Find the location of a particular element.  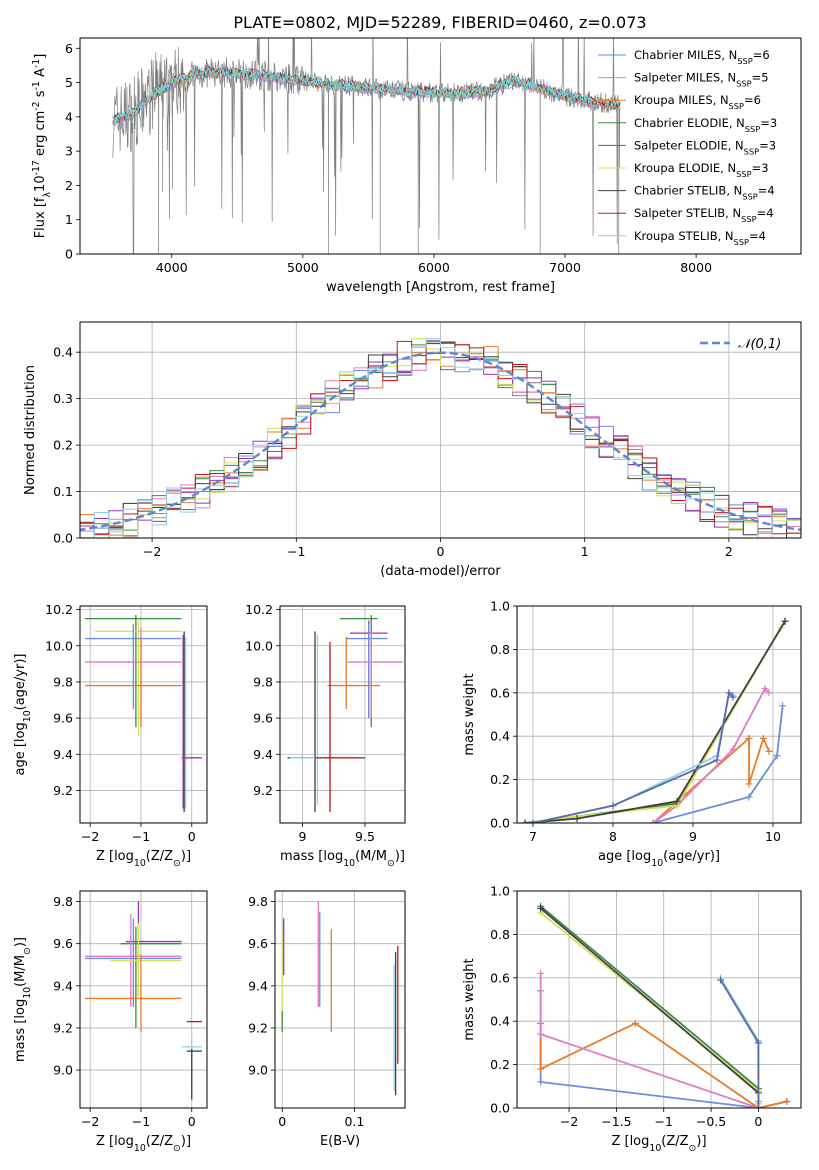

y-tick-label: 3 is located at coordinates (69, 151).